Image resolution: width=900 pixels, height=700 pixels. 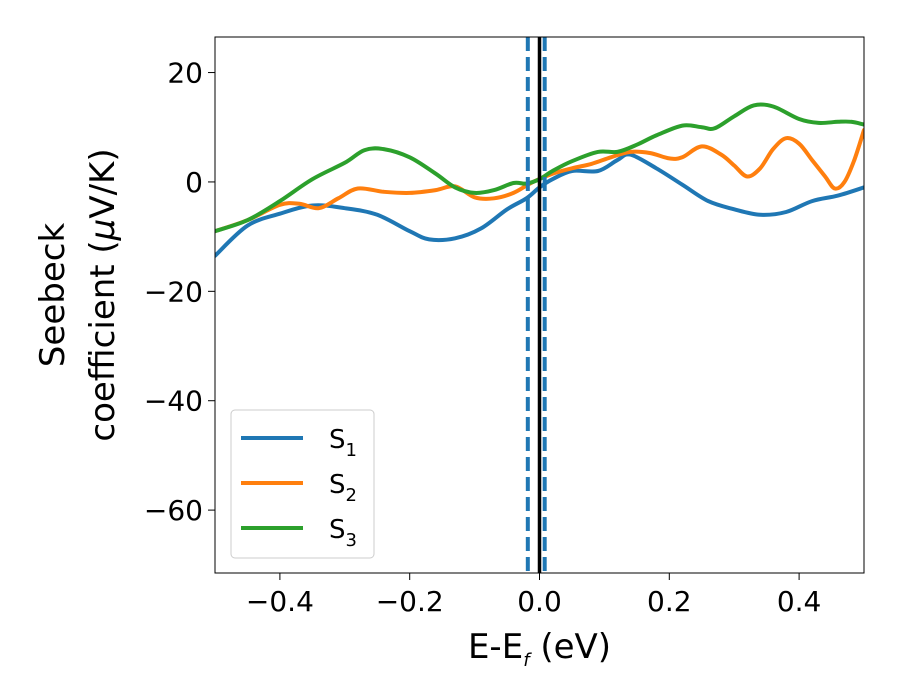 I want to click on x-tick-label: 0.0, so click(x=539, y=601).